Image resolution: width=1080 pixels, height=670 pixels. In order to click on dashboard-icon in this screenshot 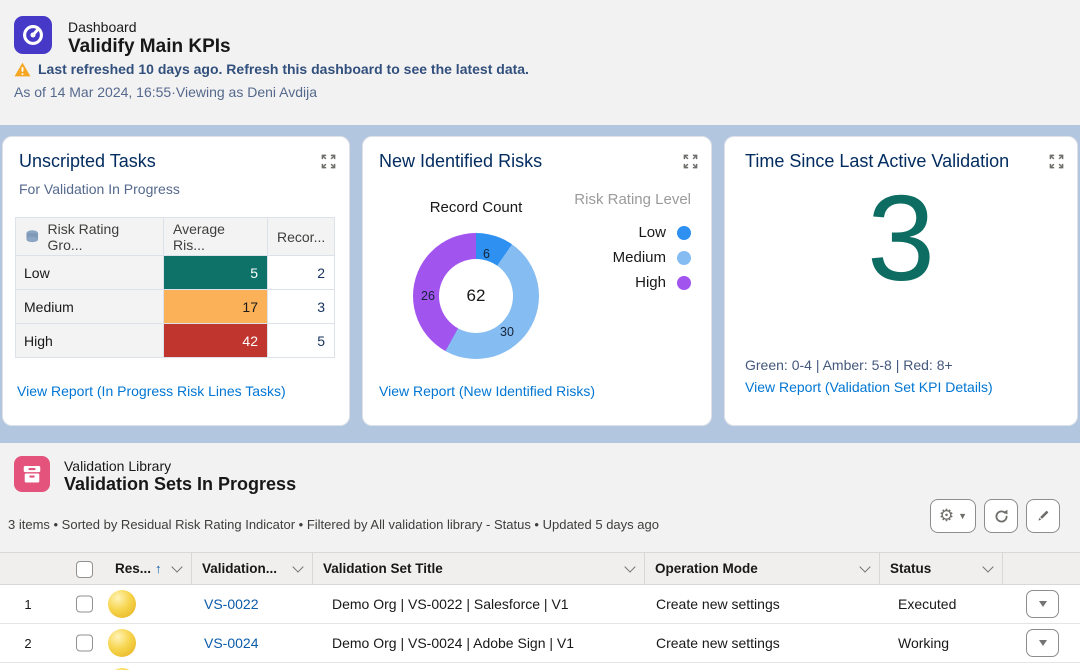, I will do `click(33, 35)`.